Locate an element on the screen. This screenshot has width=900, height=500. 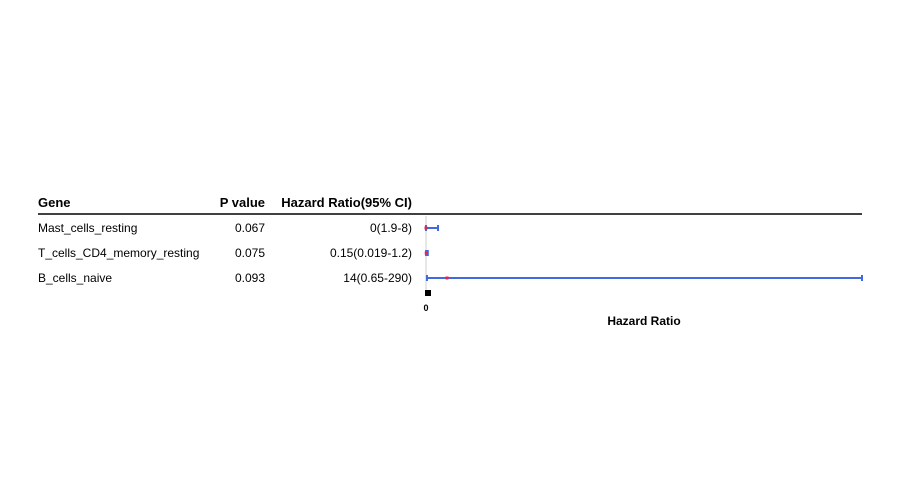
row-hr-2: 0.15(0.019-1.2) is located at coordinates (371, 253).